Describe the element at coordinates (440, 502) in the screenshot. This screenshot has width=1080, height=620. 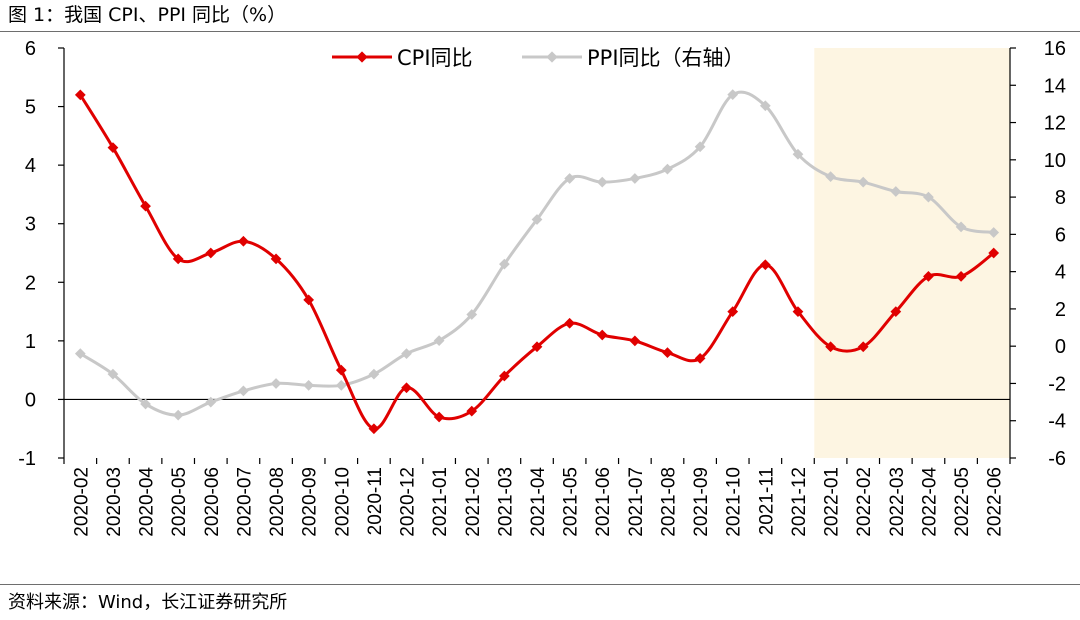
I see `x-tick-label: 2021-01` at that location.